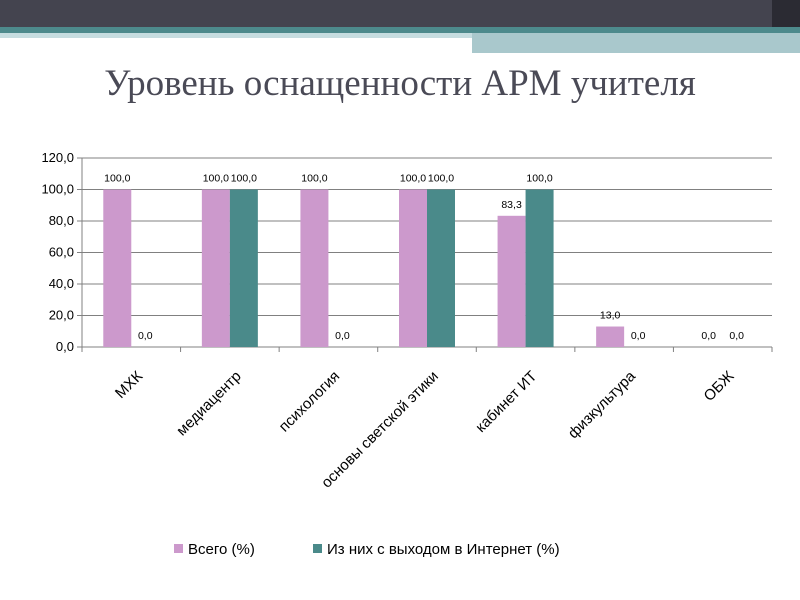 This screenshot has width=800, height=600. Describe the element at coordinates (310, 402) in the screenshot. I see `category-label: психология` at that location.